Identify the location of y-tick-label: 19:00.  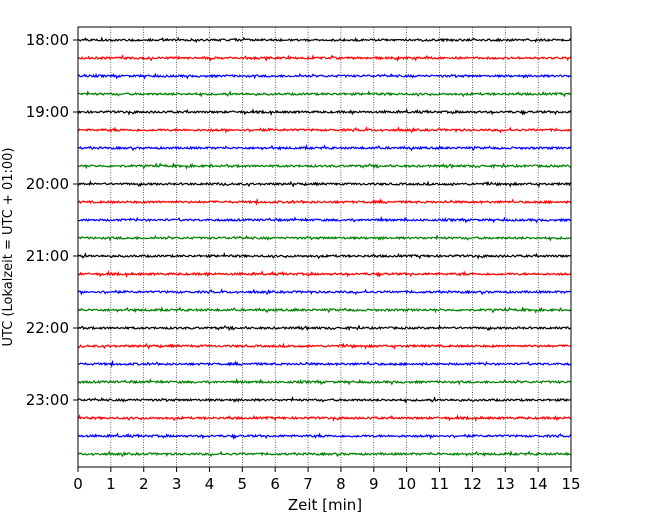
(47, 112).